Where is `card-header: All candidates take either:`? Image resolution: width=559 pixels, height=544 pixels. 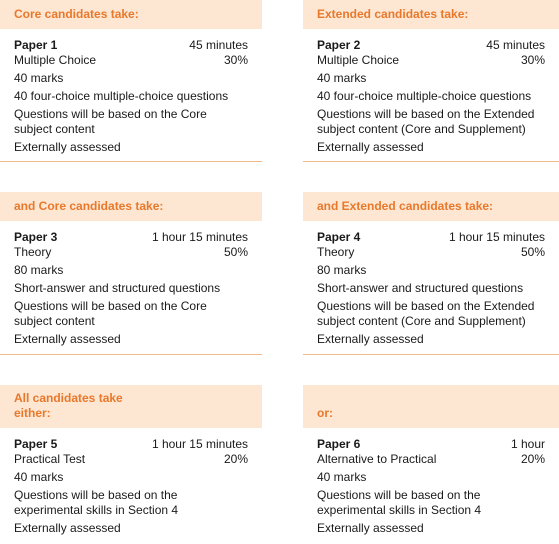 card-header: All candidates take either: is located at coordinates (131, 406).